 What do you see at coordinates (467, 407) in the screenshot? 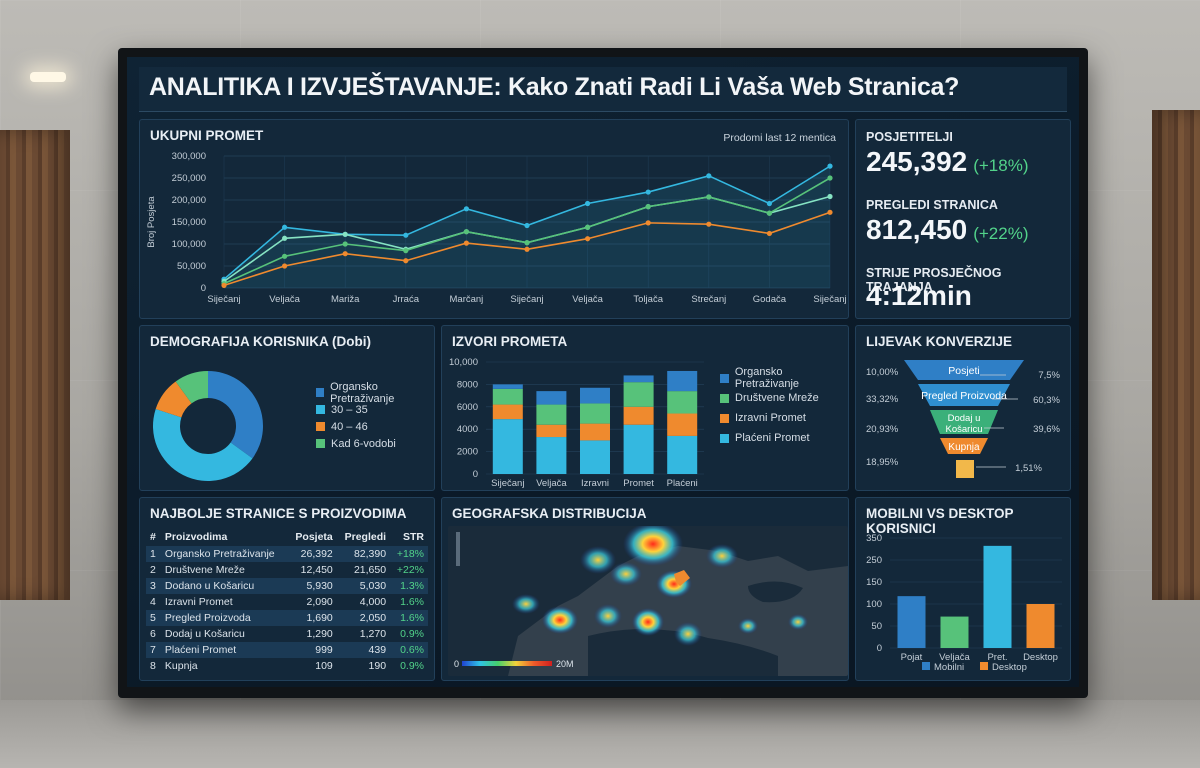
I see `y-tick-label: 6000` at bounding box center [467, 407].